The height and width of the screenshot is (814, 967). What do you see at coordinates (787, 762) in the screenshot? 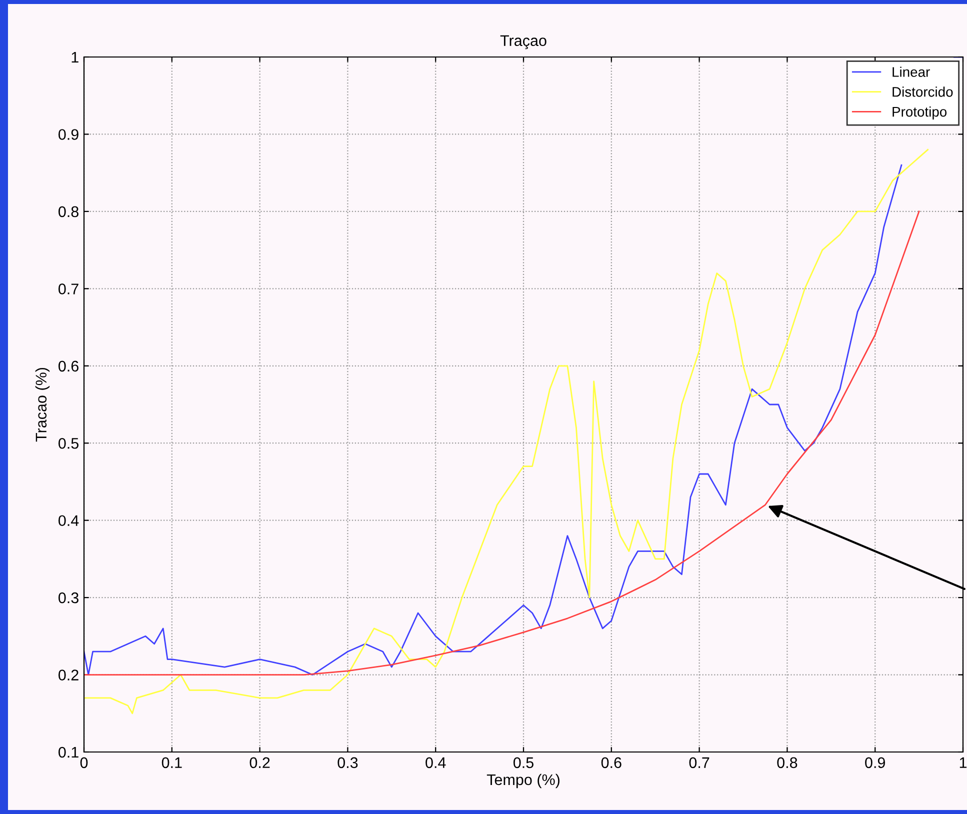
I see `x-tick-label: 0.8` at bounding box center [787, 762].